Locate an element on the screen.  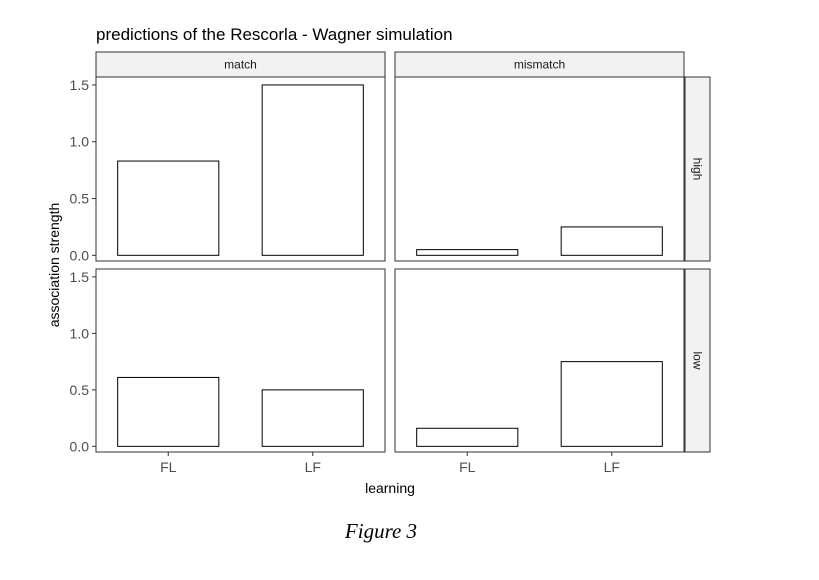
x-axis: FL LF FL LF is located at coordinates (390, 463).